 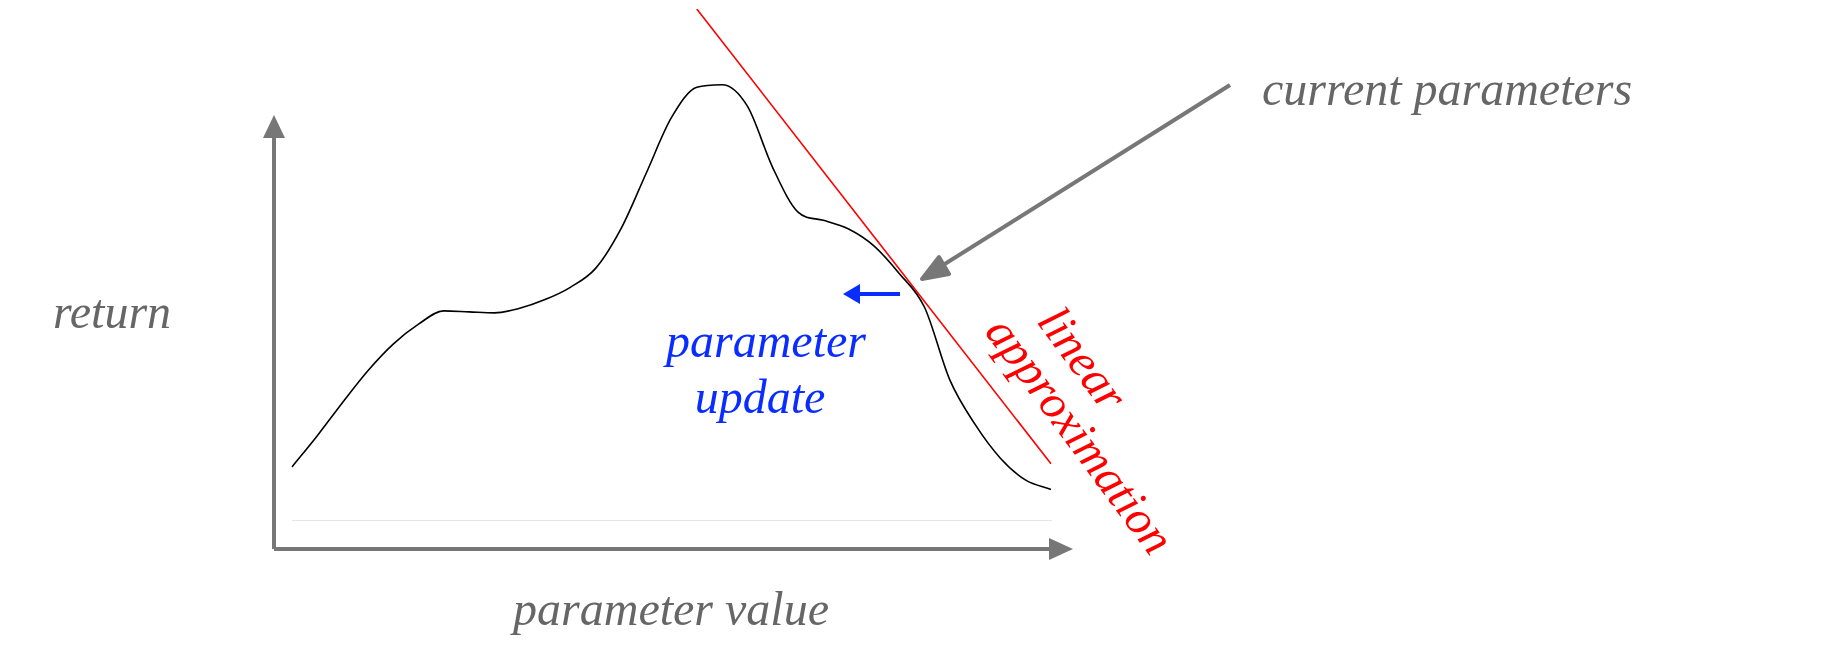 What do you see at coordinates (1447, 88) in the screenshot?
I see `text: current parameters` at bounding box center [1447, 88].